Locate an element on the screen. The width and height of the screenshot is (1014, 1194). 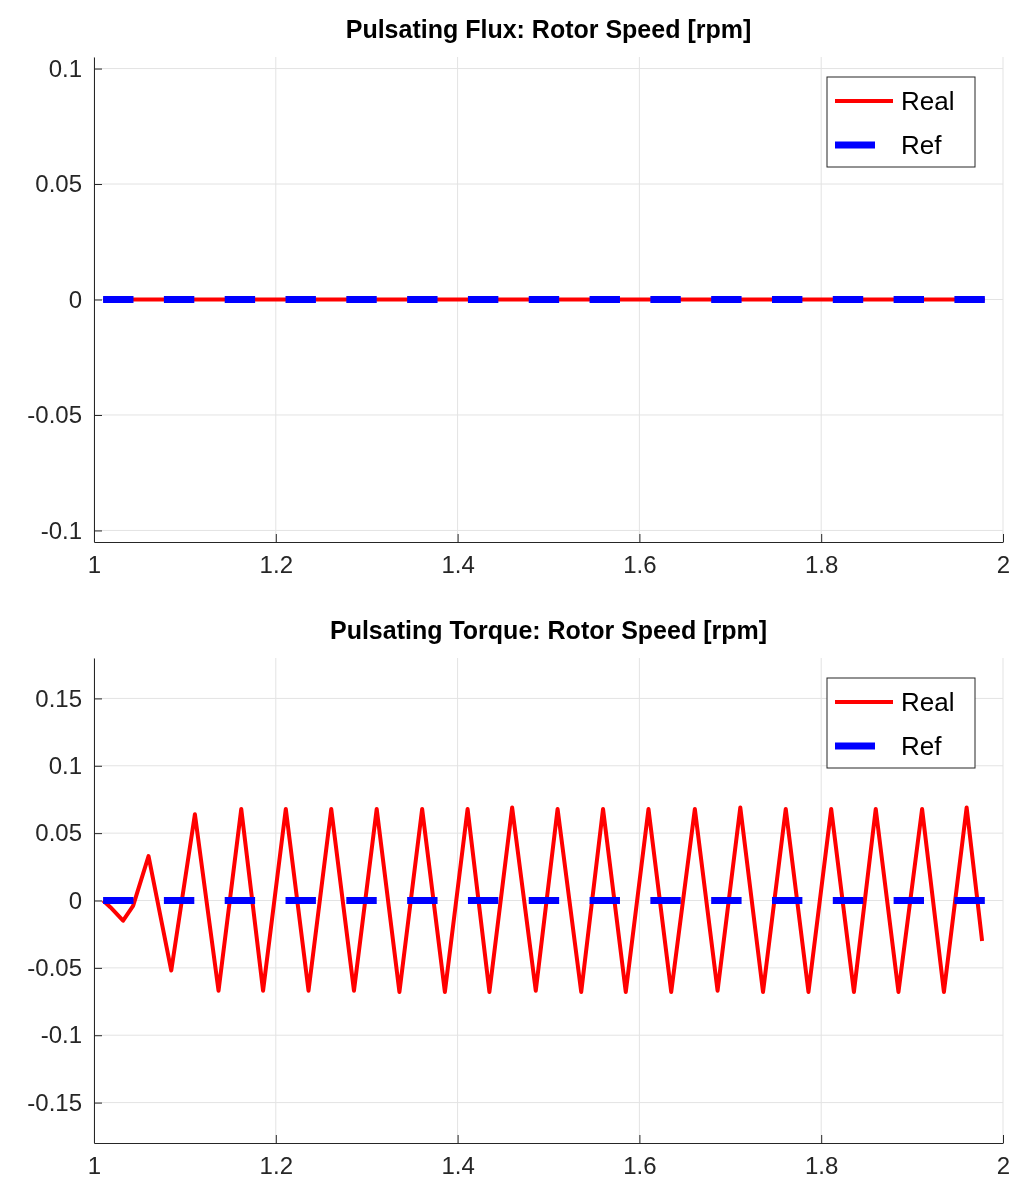
chart-title: Pulsating Flux: Rotor Speed [rpm] is located at coordinates (548, 29).